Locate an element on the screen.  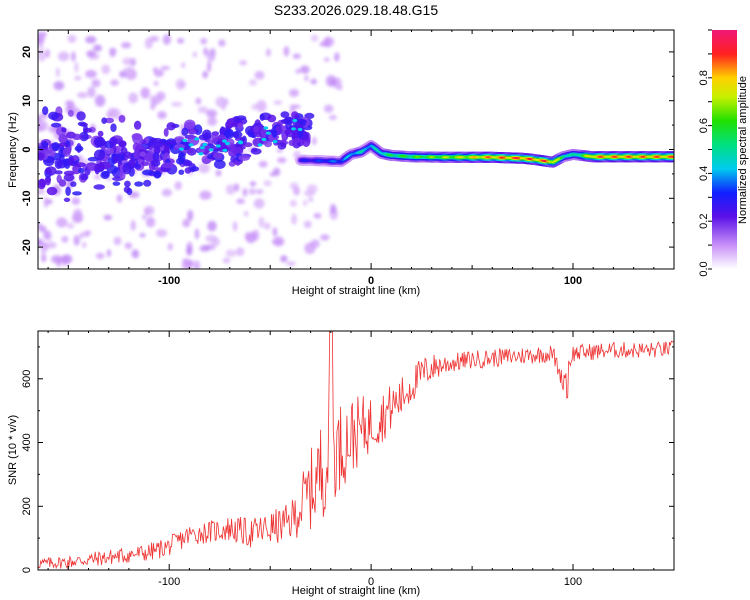
spectrogram-xtick-label-100: 100 is located at coordinates (573, 281).